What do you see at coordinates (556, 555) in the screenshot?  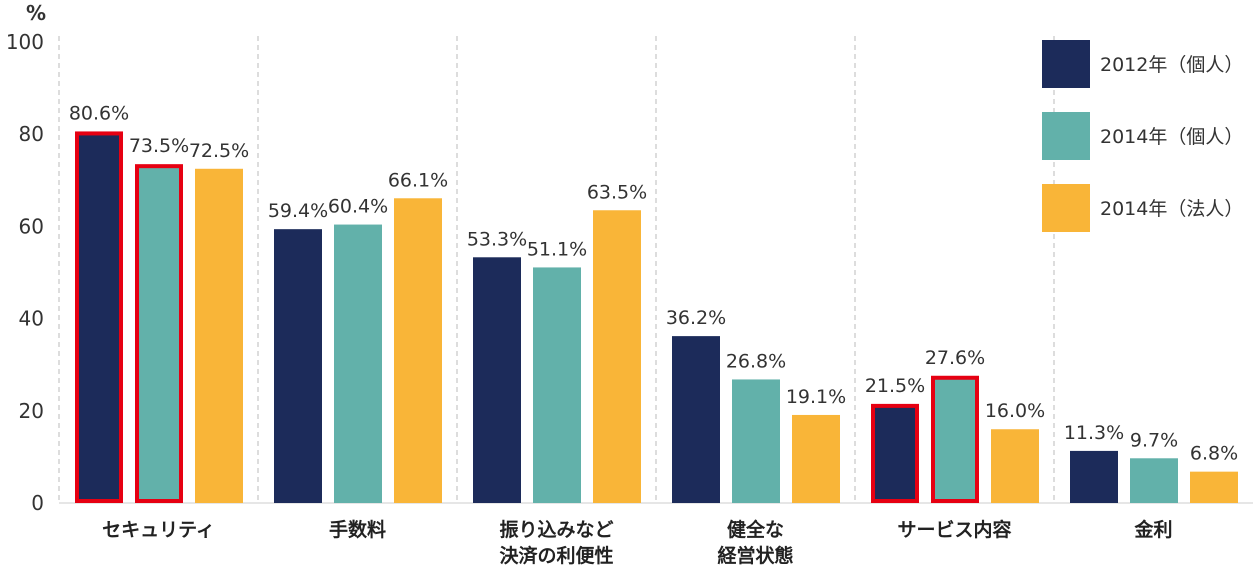 I see `category-label: 決済の利便性` at bounding box center [556, 555].